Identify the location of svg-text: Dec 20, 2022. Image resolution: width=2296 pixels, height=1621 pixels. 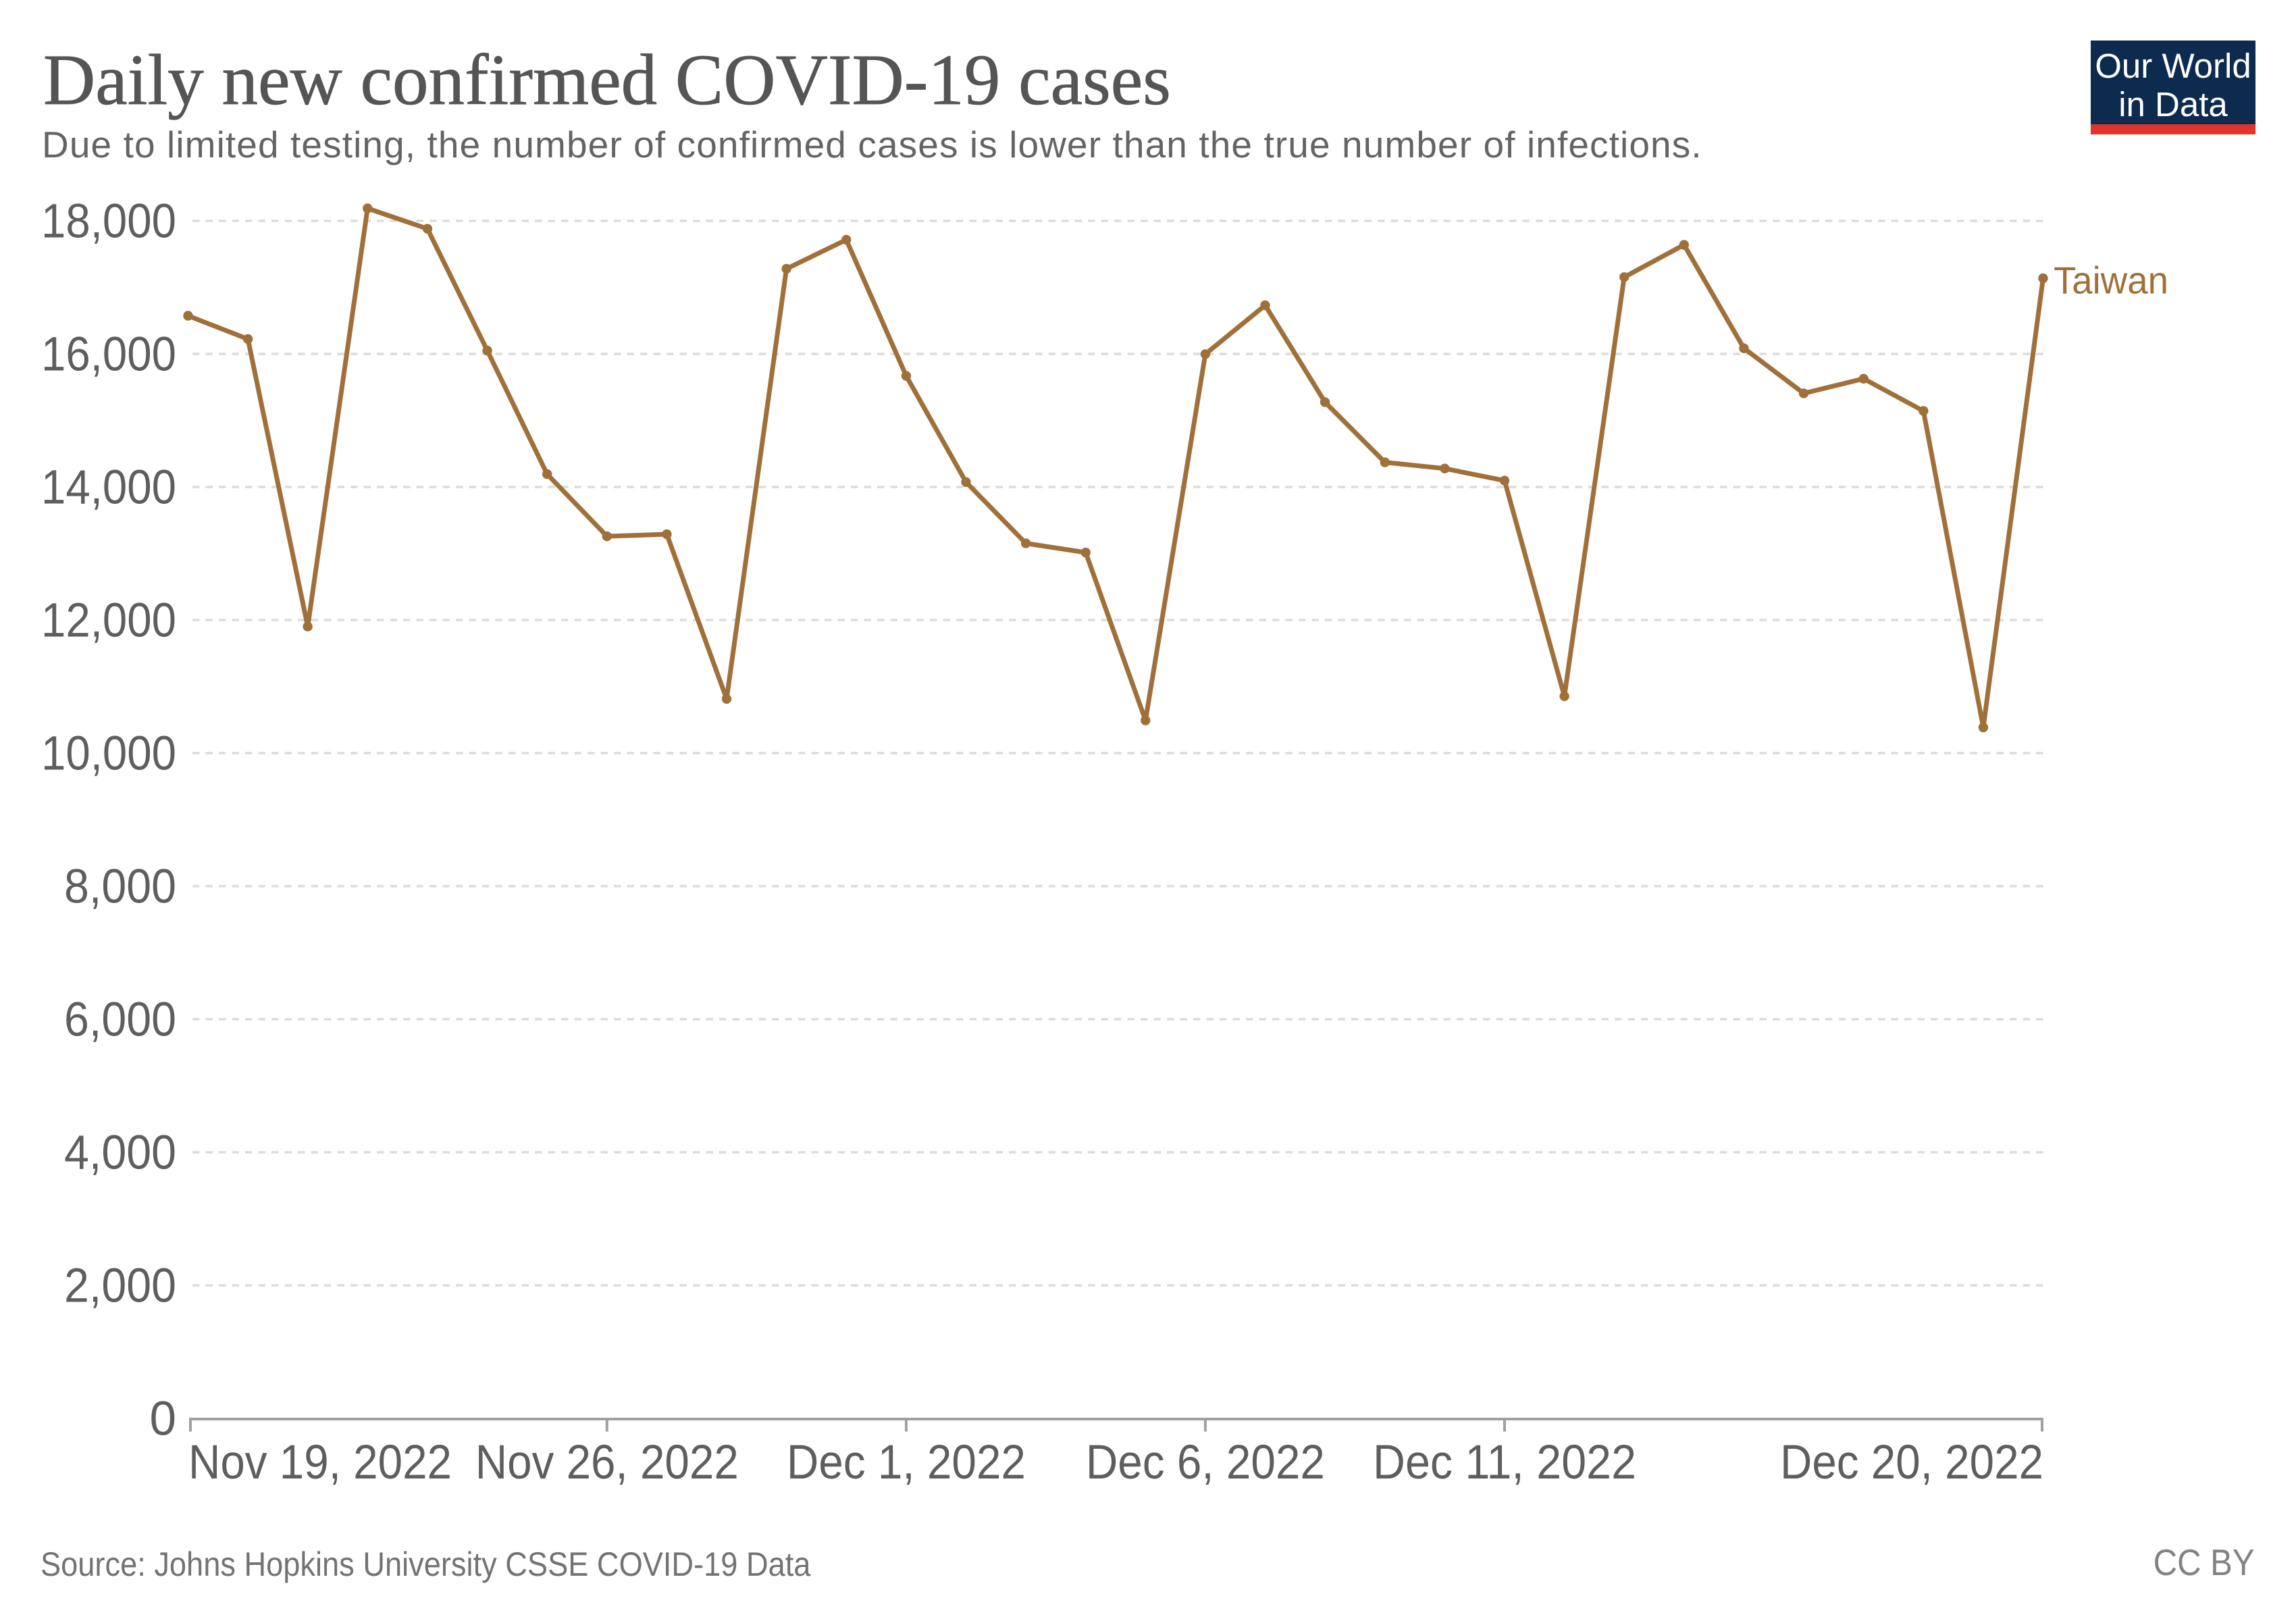
(1912, 1462).